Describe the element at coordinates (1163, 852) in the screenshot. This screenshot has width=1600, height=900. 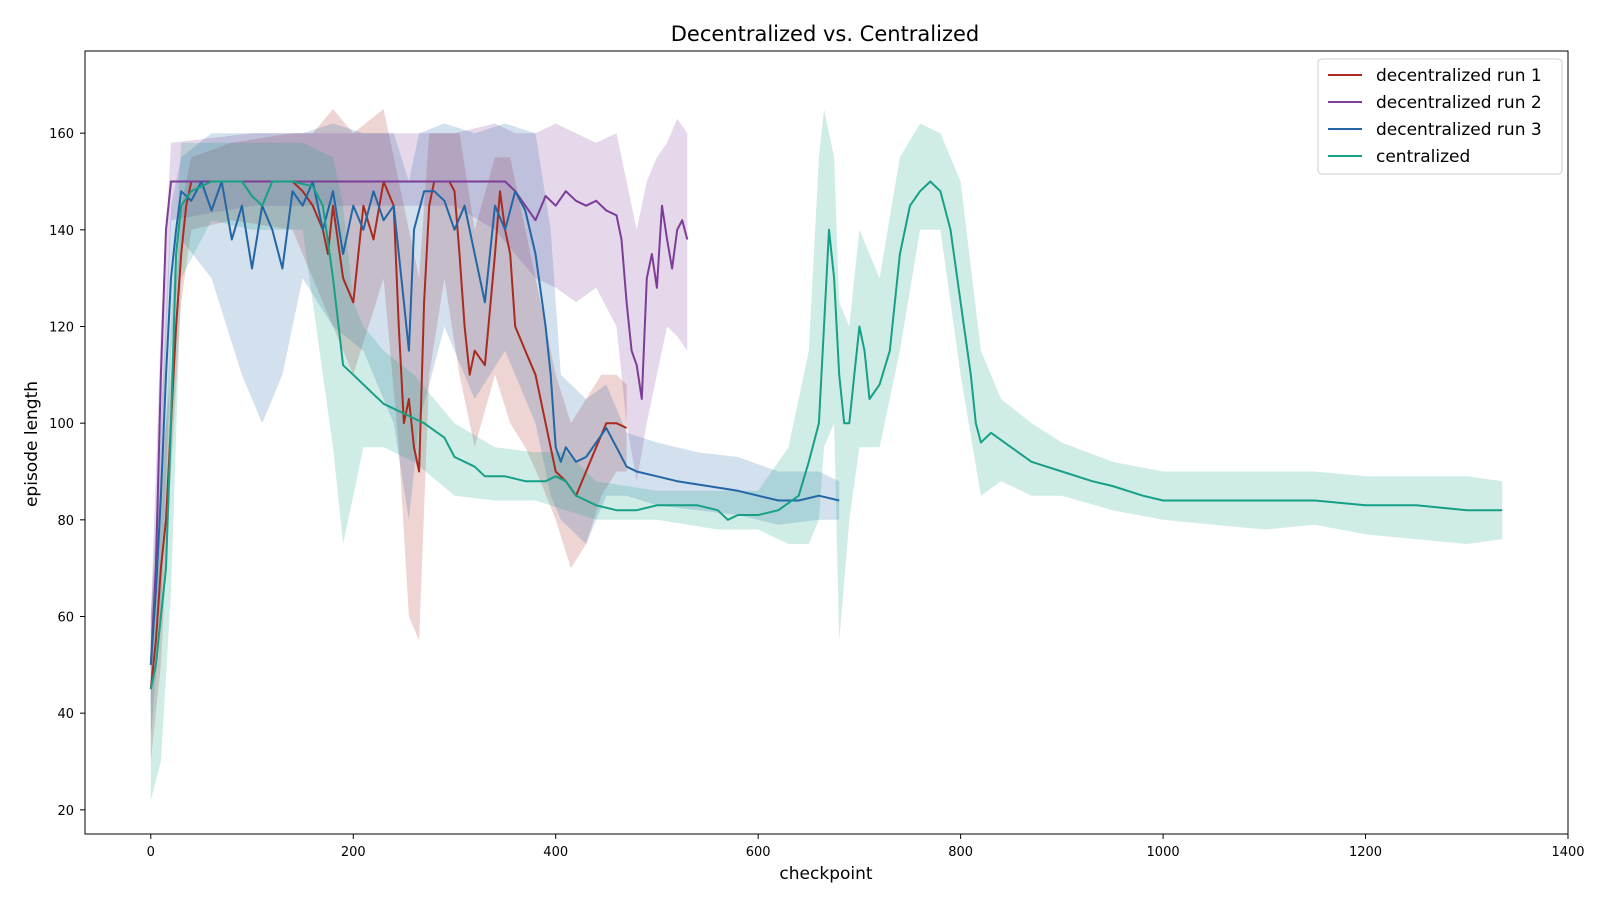
I see `x-tick-label: 1000` at that location.